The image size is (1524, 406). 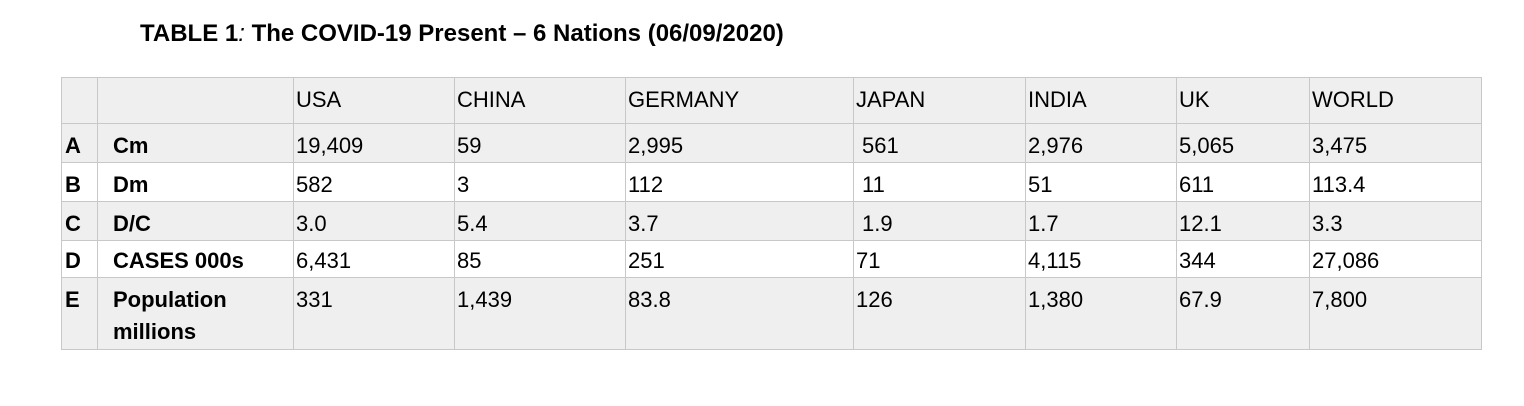 What do you see at coordinates (739, 100) in the screenshot?
I see `header-cell-germany: GERMANY` at bounding box center [739, 100].